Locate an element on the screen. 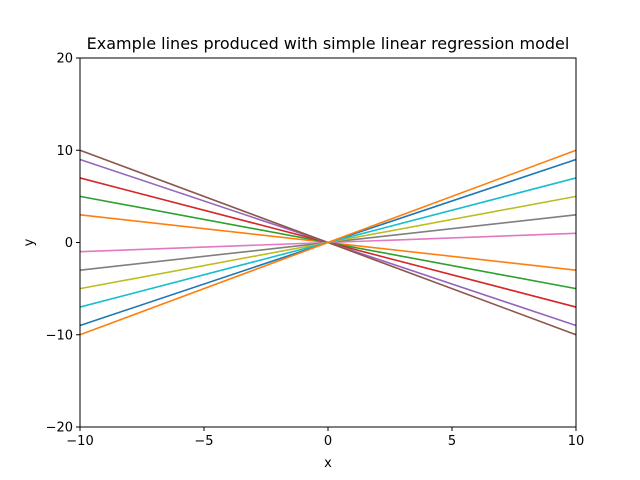 The width and height of the screenshot is (640, 480). x-tick-label: −5 is located at coordinates (203, 441).